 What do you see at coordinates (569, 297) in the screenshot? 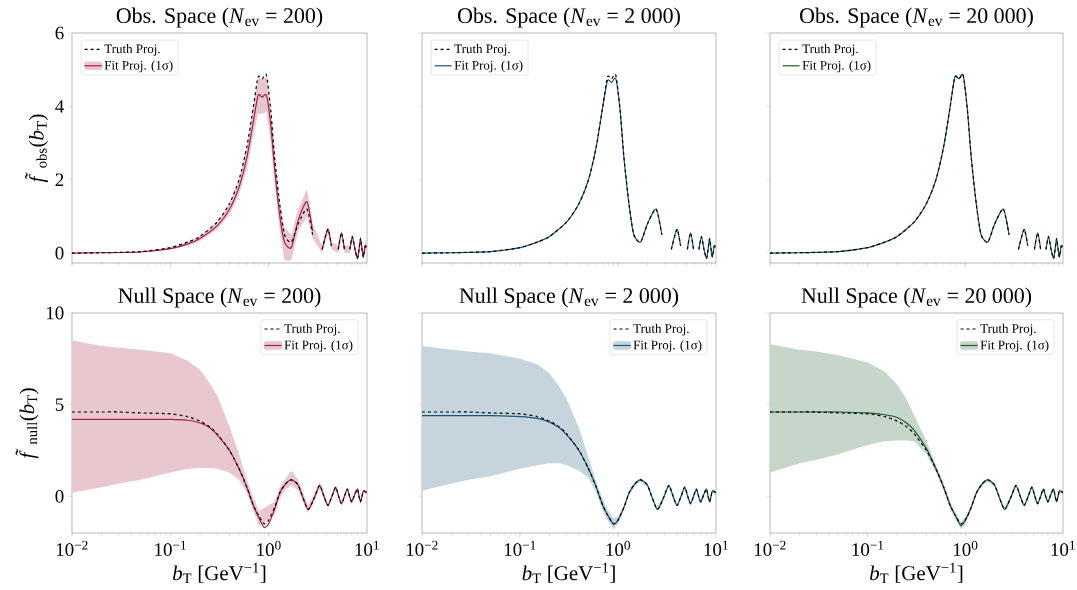
I see `chart-title: Null Space (N$_{ev}$ = 2 000)` at bounding box center [569, 297].